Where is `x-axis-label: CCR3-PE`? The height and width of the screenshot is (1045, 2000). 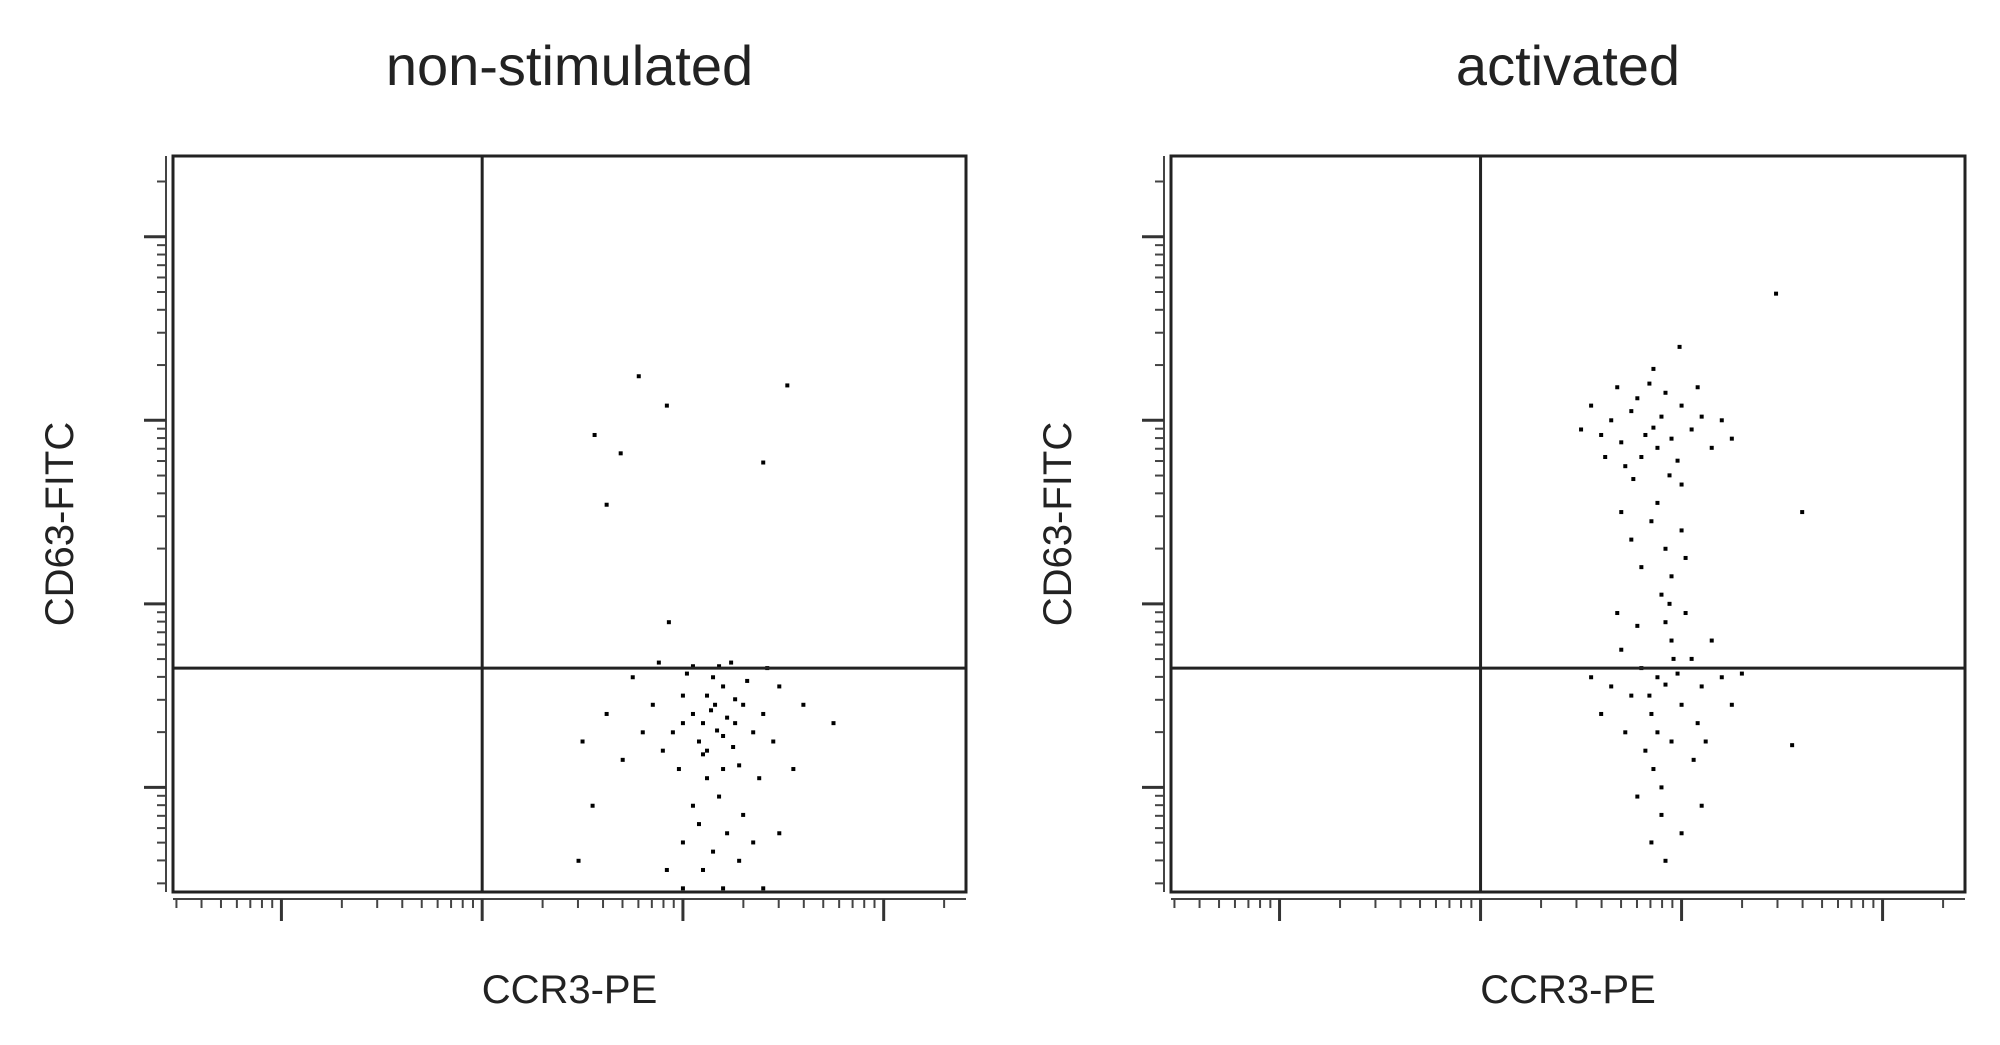
x-axis-label: CCR3-PE is located at coordinates (570, 990).